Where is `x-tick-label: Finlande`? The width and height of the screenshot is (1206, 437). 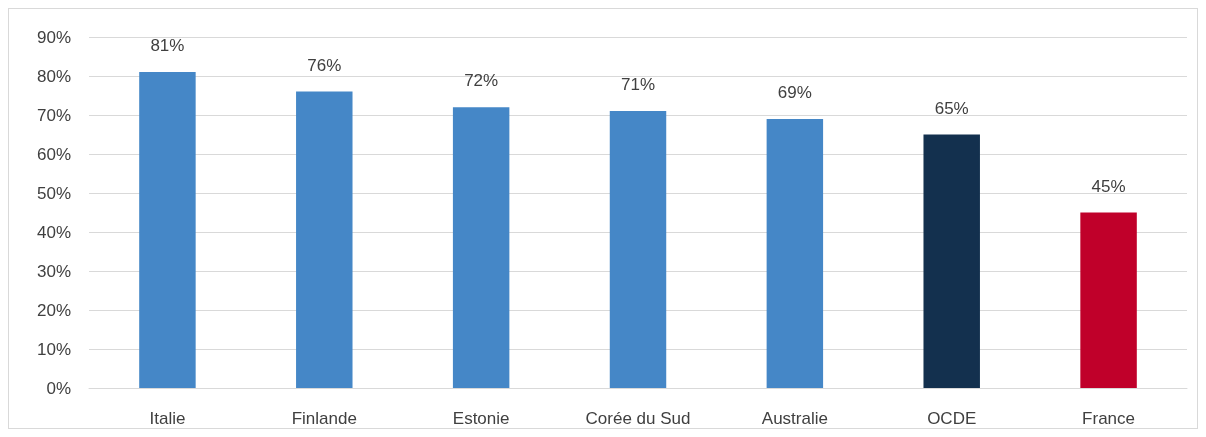
x-tick-label: Finlande is located at coordinates (324, 418).